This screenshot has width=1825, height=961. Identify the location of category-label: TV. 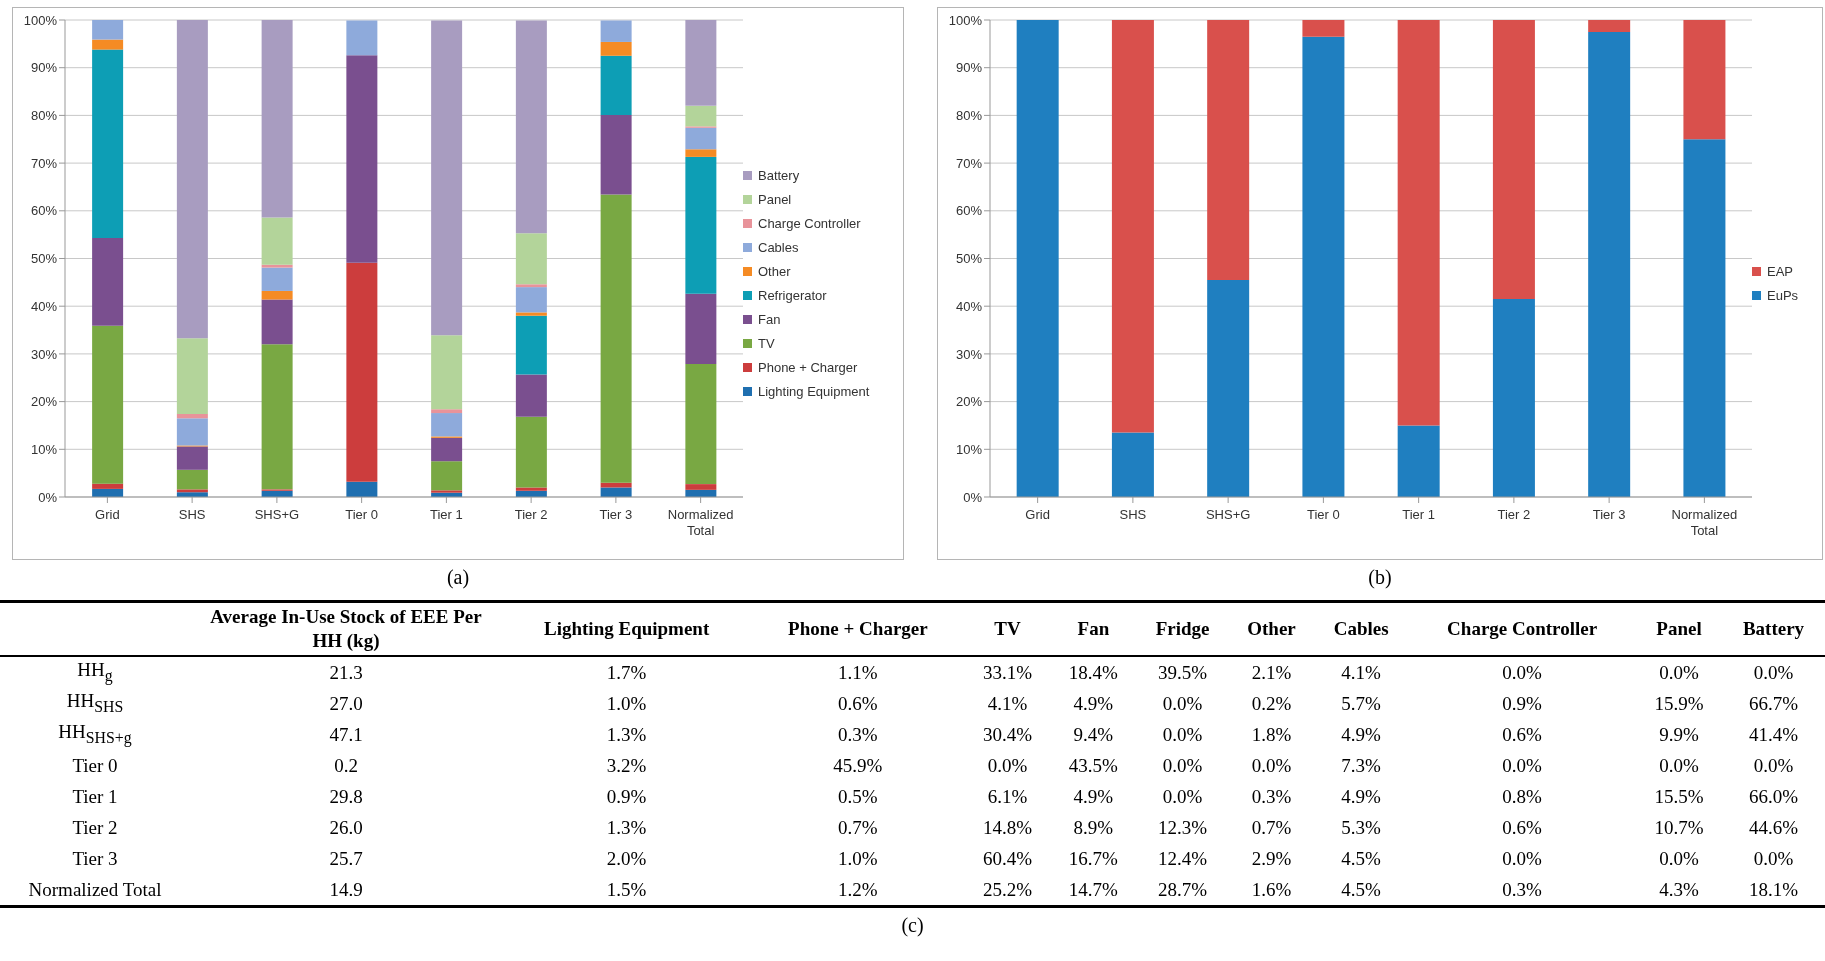
(1007, 629).